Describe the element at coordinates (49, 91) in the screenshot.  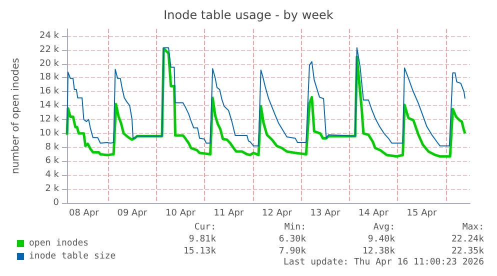
I see `y-tick-label: 16 k` at that location.